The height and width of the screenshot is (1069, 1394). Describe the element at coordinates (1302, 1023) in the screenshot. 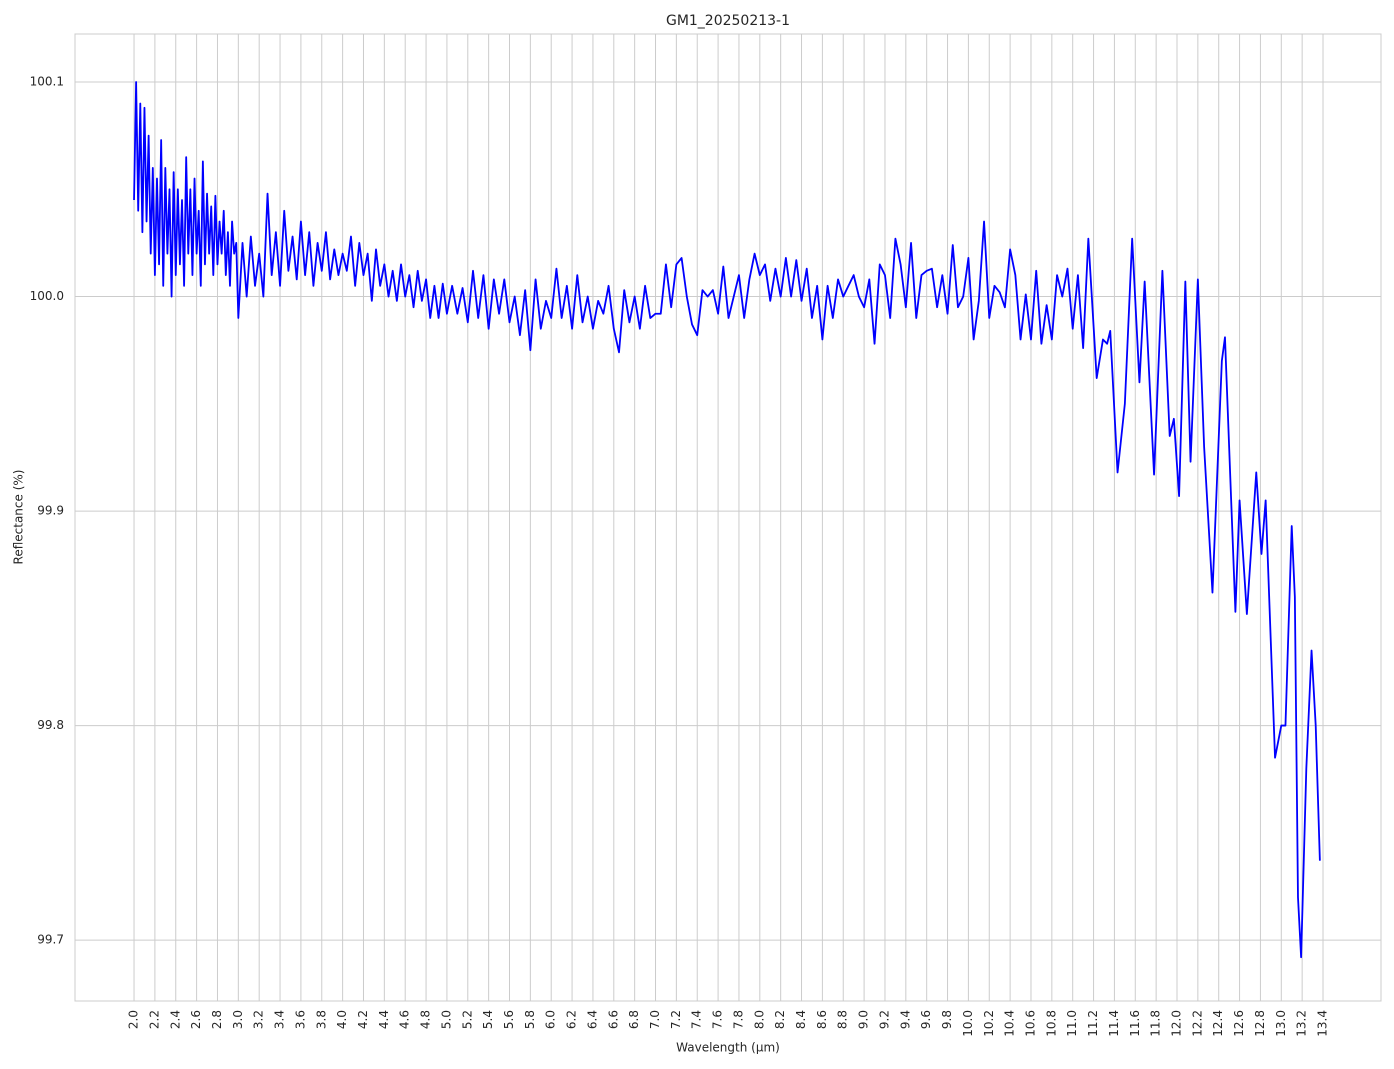

I see `x-tick-label: 13.2` at that location.